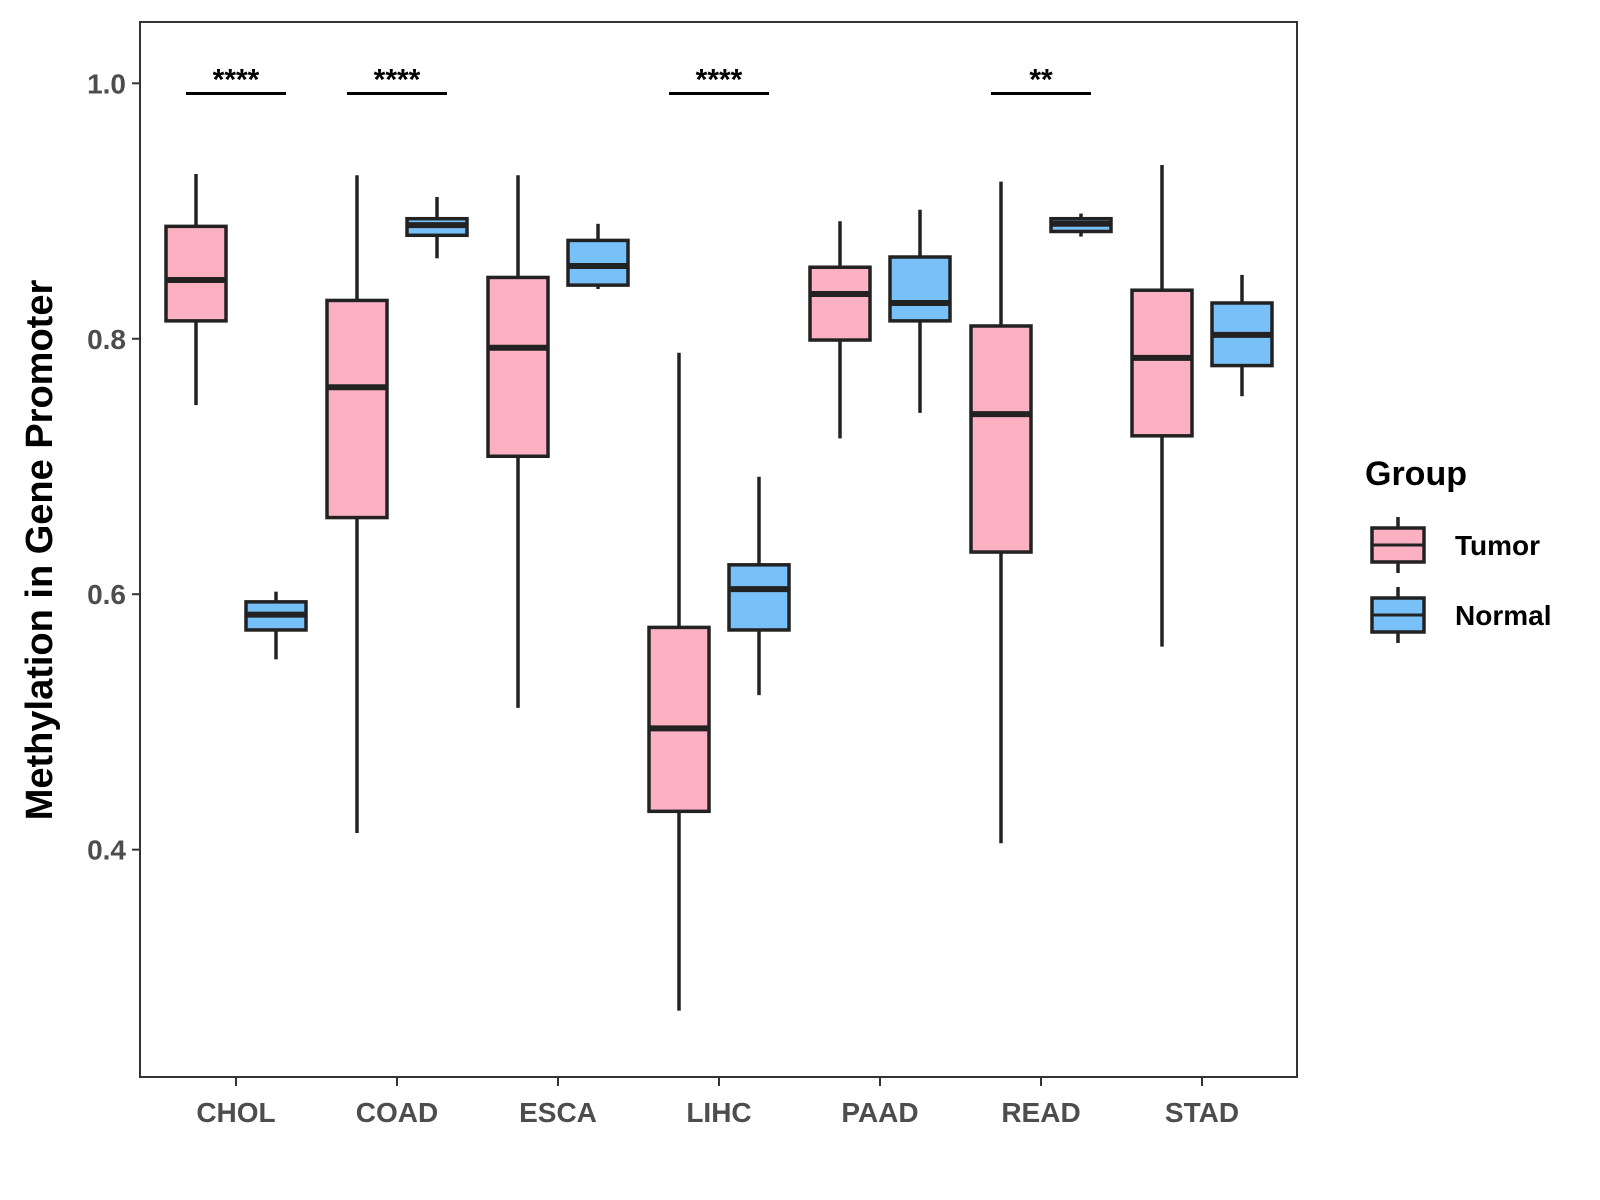 The image size is (1600, 1200). What do you see at coordinates (679, 719) in the screenshot?
I see `box-body-tumor-lihc` at bounding box center [679, 719].